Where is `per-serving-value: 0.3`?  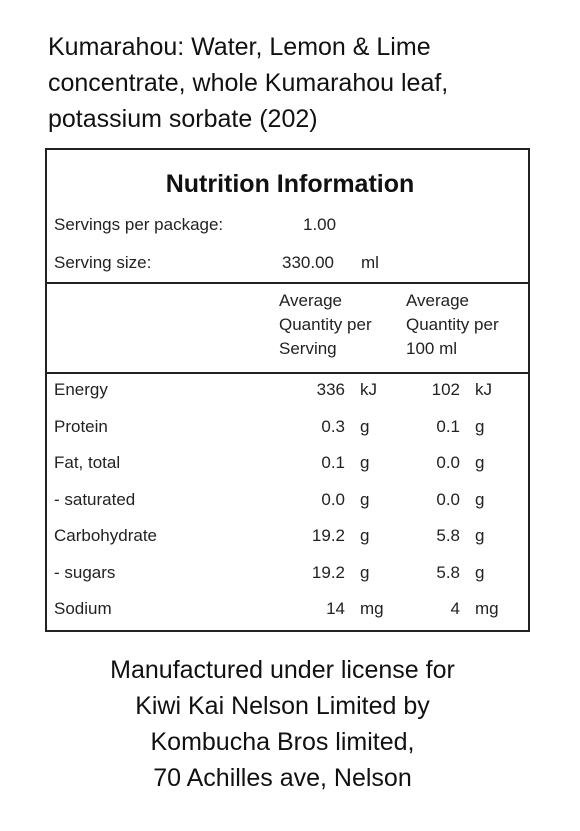 per-serving-value: 0.3 is located at coordinates (333, 426).